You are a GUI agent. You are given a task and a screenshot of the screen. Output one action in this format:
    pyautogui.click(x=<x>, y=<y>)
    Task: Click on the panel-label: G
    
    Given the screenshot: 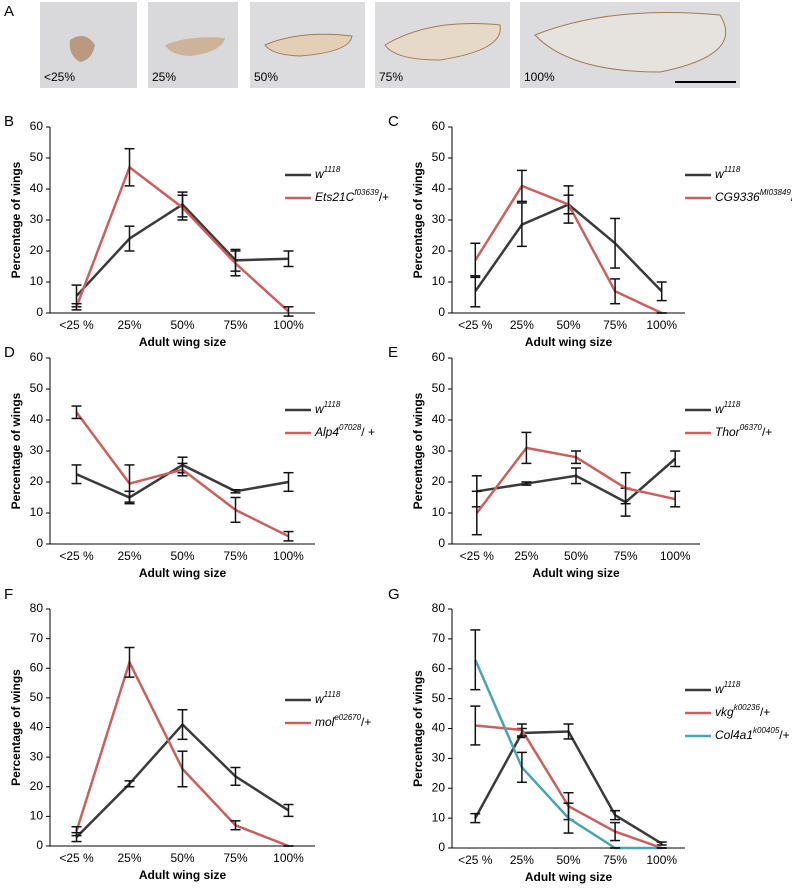 What is the action you would take?
    pyautogui.click(x=394, y=594)
    